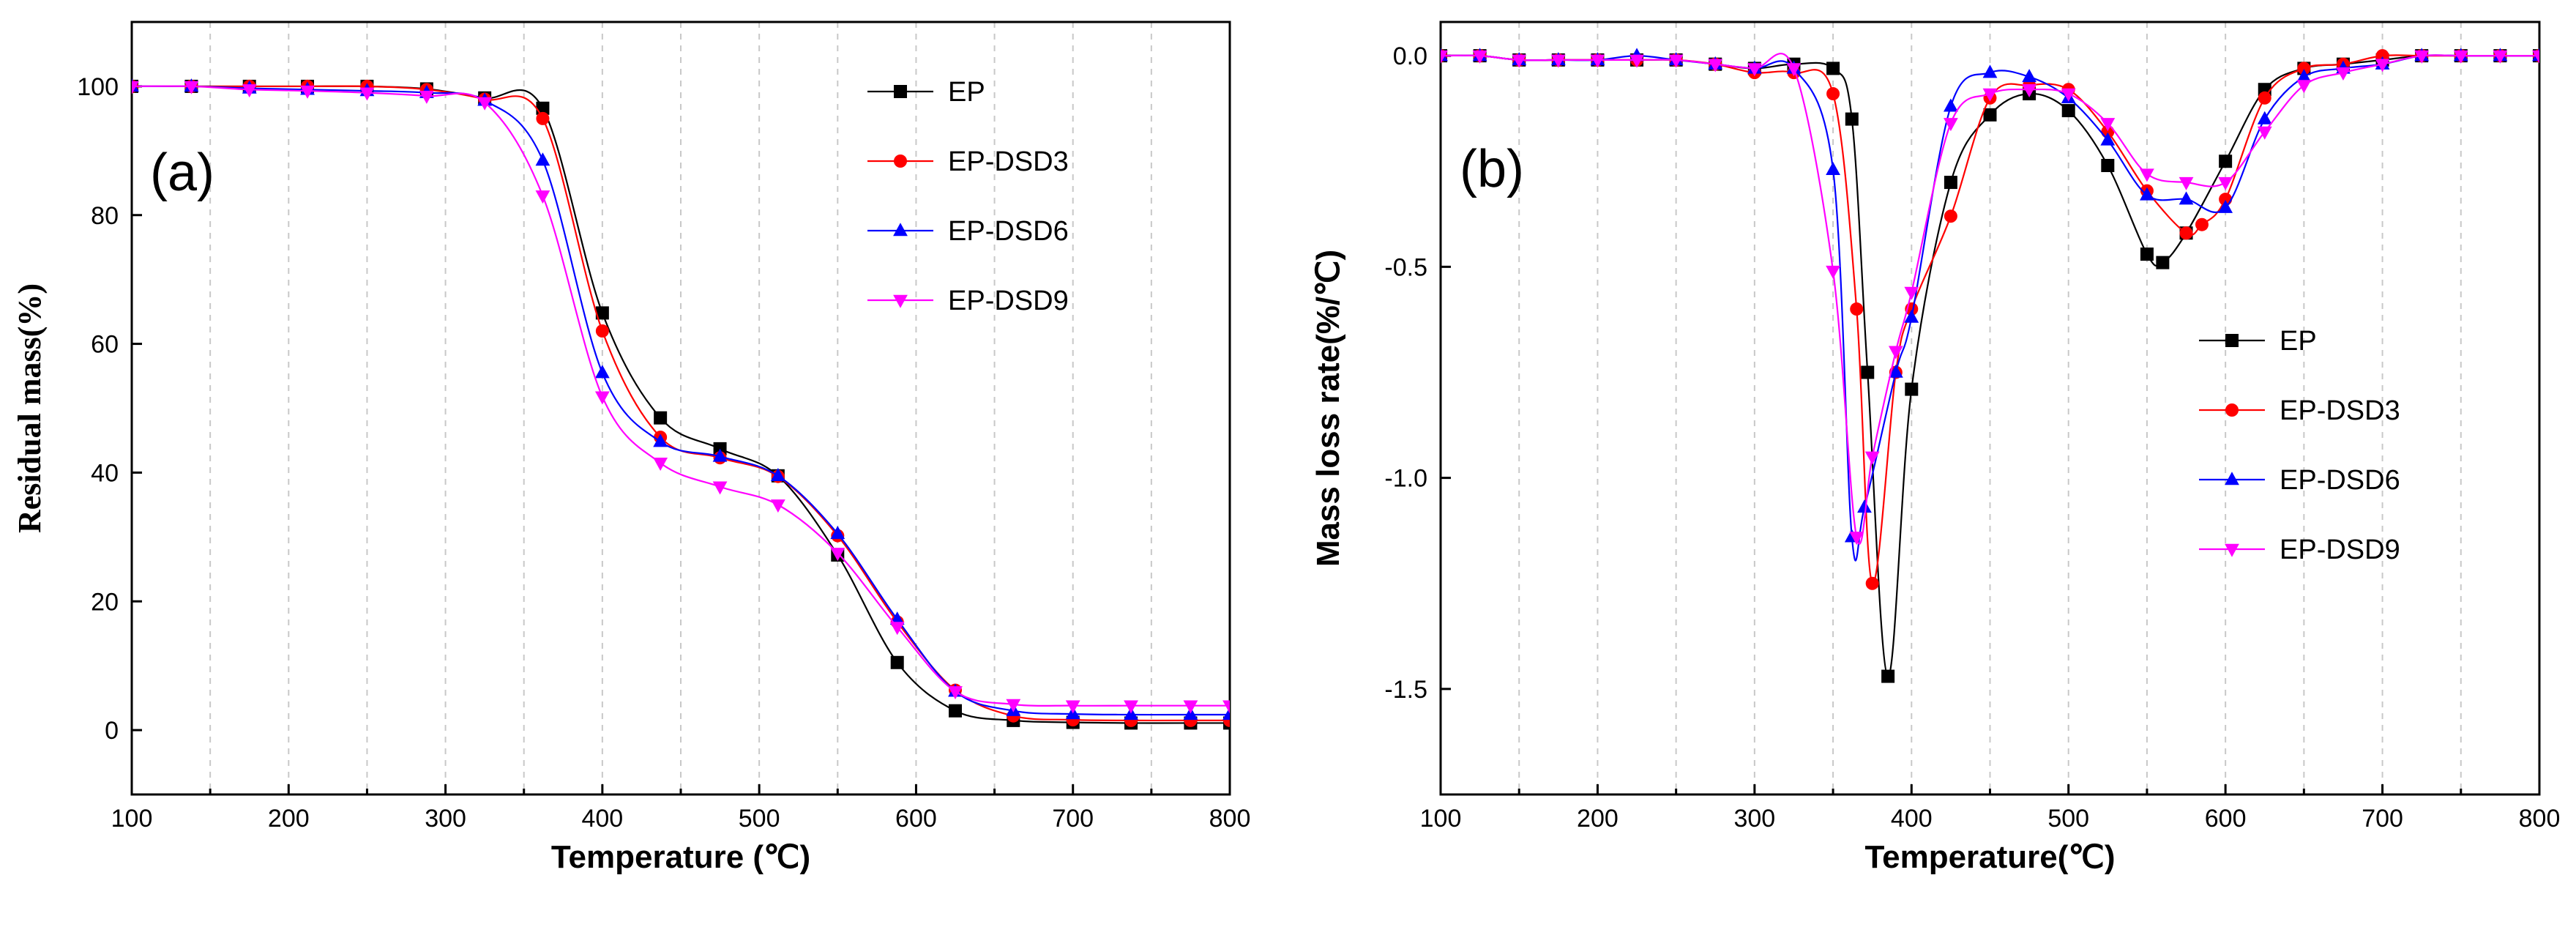 The height and width of the screenshot is (938, 2576). I want to click on legend: EP EP-DSD3 EP-DSD6 EP-DSD9, so click(2299, 446).